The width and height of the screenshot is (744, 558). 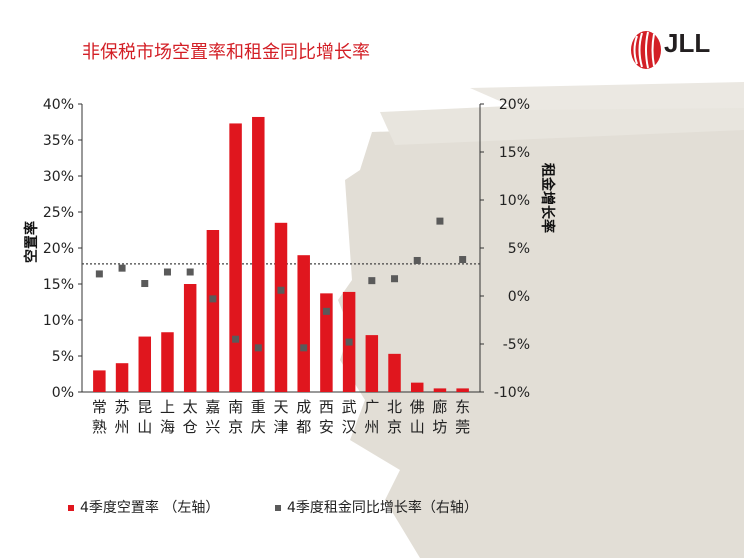 What do you see at coordinates (99, 427) in the screenshot?
I see `x-tick-label: 熟` at bounding box center [99, 427].